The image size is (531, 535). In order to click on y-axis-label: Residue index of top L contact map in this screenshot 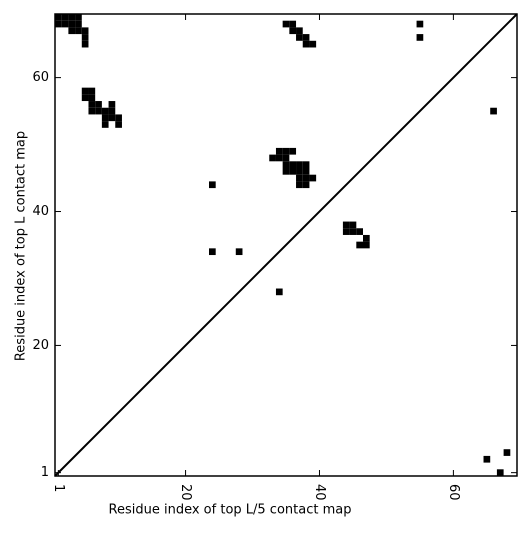, I will do `click(21, 246)`.